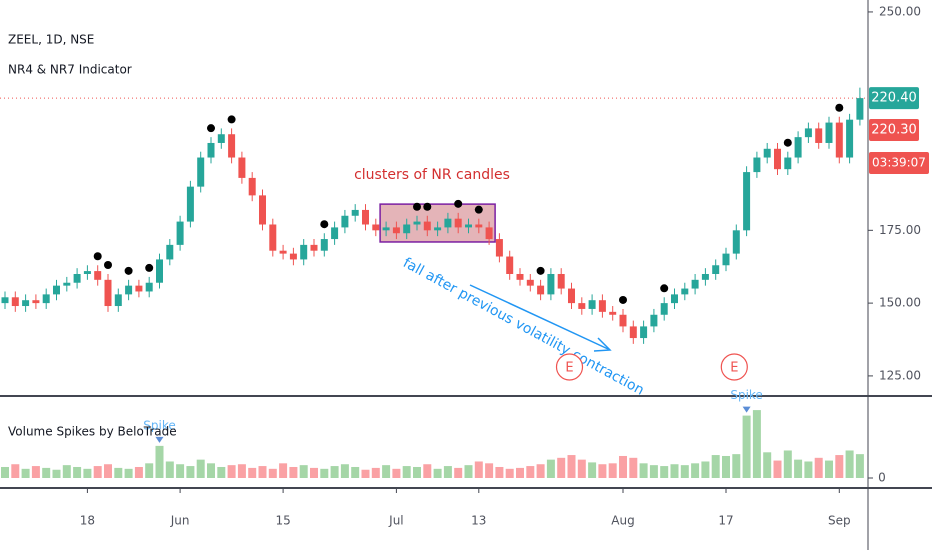  What do you see at coordinates (725, 521) in the screenshot?
I see `x-tick-label: 17` at bounding box center [725, 521].